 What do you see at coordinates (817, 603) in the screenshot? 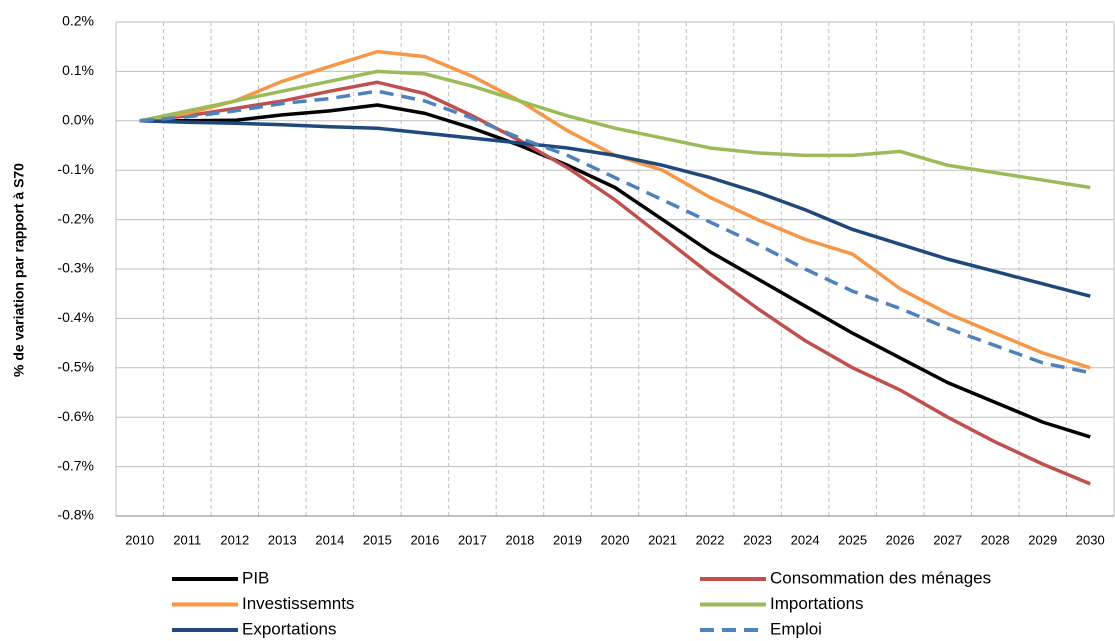
I see `legend-label: Importations` at bounding box center [817, 603].